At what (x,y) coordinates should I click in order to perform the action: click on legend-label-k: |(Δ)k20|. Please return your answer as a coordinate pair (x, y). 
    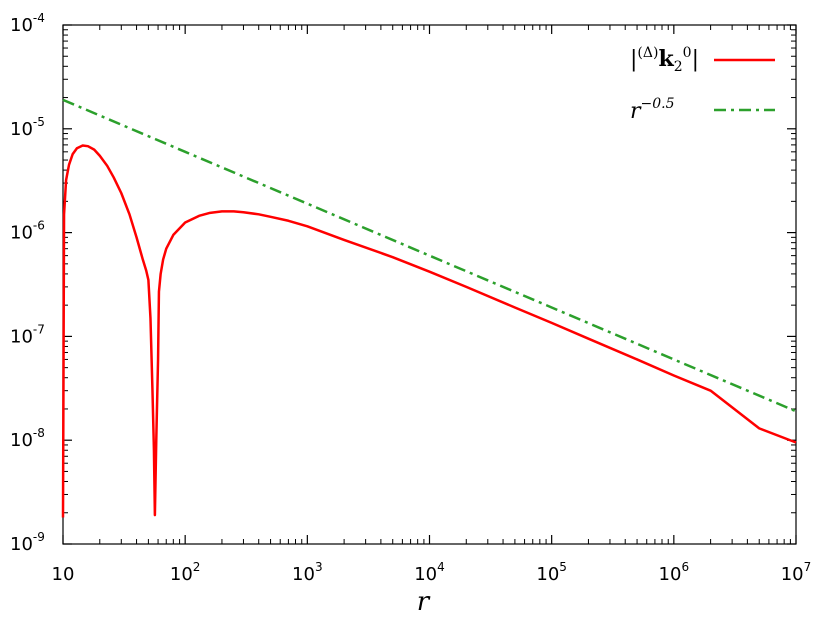
    Looking at the image, I should click on (664, 60).